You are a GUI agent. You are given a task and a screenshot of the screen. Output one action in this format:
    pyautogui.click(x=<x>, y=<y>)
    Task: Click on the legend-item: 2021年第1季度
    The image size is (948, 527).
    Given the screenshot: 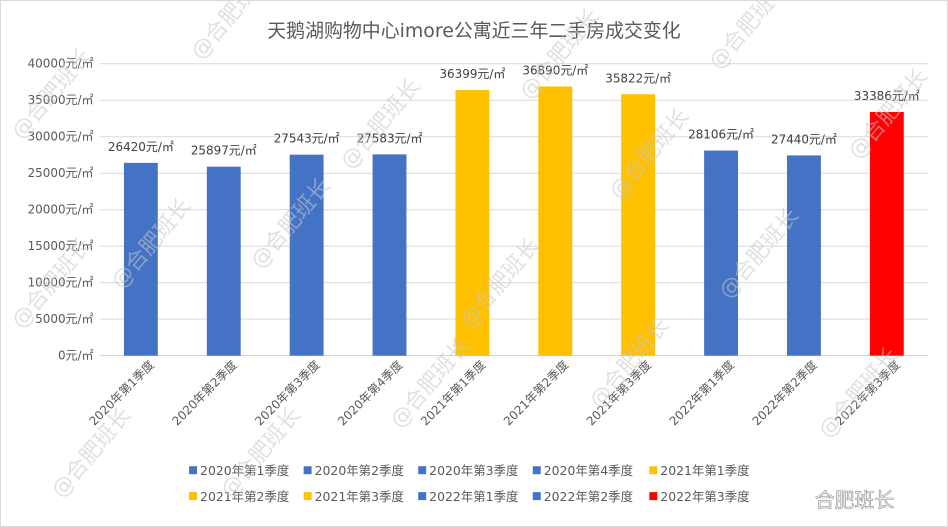 What is the action you would take?
    pyautogui.click(x=699, y=470)
    